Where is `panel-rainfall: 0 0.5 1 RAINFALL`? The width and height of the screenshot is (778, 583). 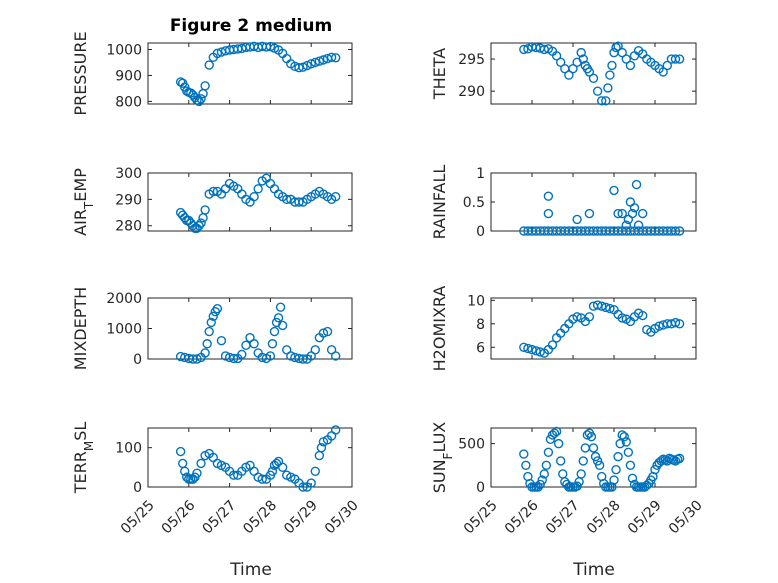
panel-rainfall: 0 0.5 1 RAINFALL is located at coordinates (563, 202).